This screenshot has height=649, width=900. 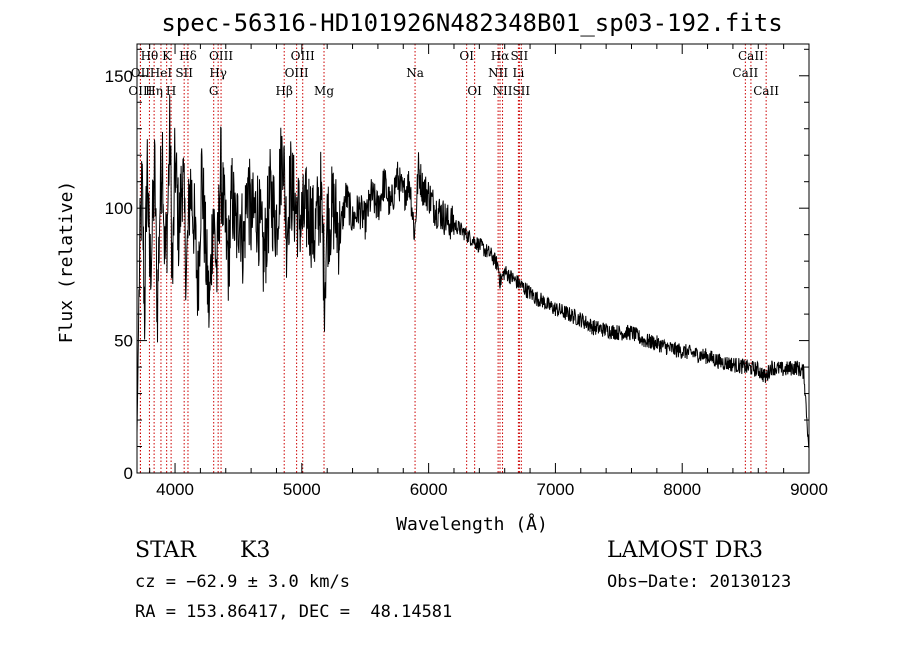 I want to click on x-tick-label: 6000, so click(x=429, y=489).